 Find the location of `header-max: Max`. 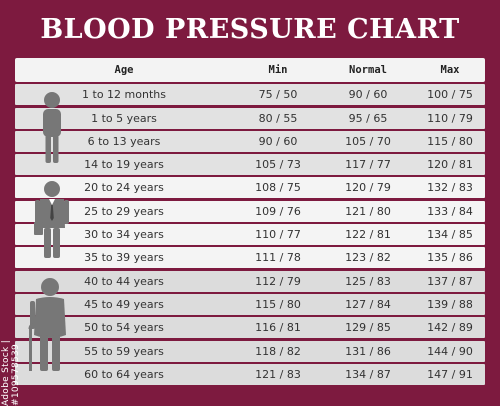

header-max: Max is located at coordinates (450, 70).